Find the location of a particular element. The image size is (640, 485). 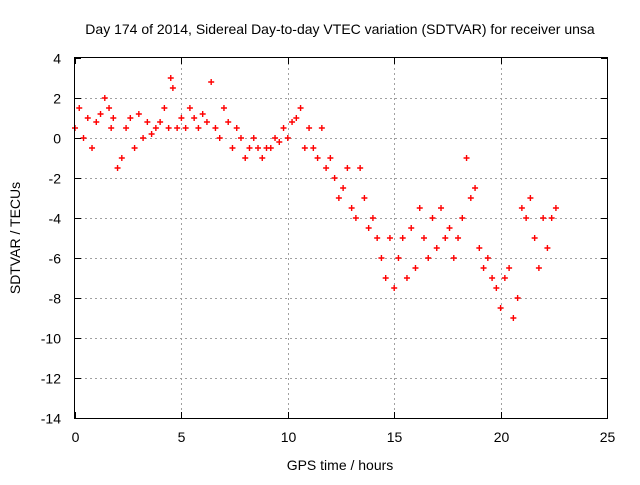

y-tick-label: -10 is located at coordinates (51, 339).